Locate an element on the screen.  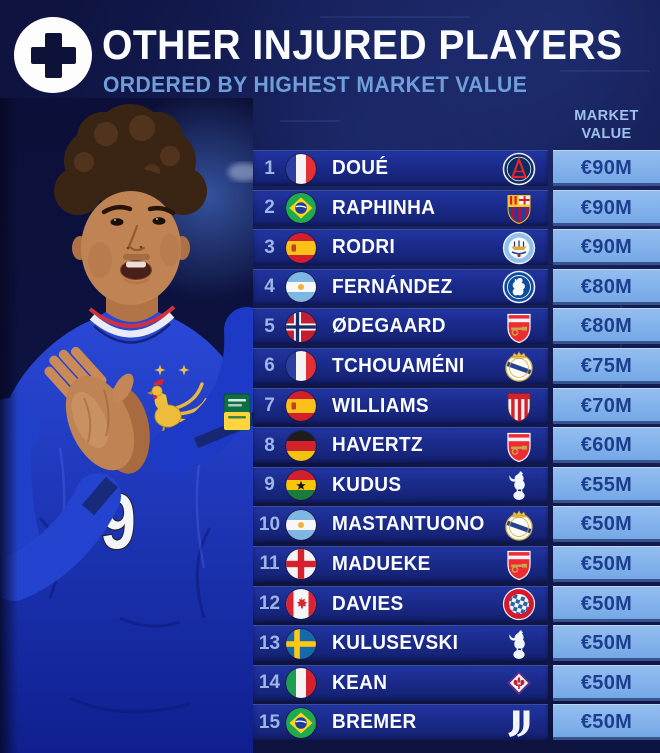
flag-norway-icon is located at coordinates (301, 326).